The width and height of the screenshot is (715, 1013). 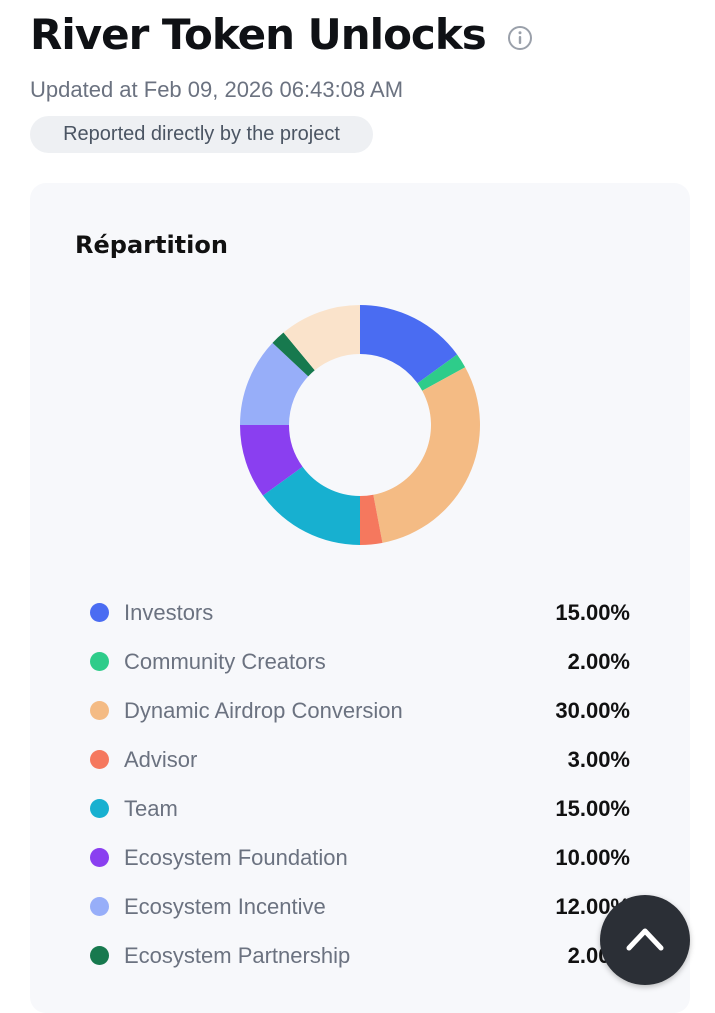 I want to click on legend-item: Ecosystem Partnership 2.00%, so click(x=360, y=955).